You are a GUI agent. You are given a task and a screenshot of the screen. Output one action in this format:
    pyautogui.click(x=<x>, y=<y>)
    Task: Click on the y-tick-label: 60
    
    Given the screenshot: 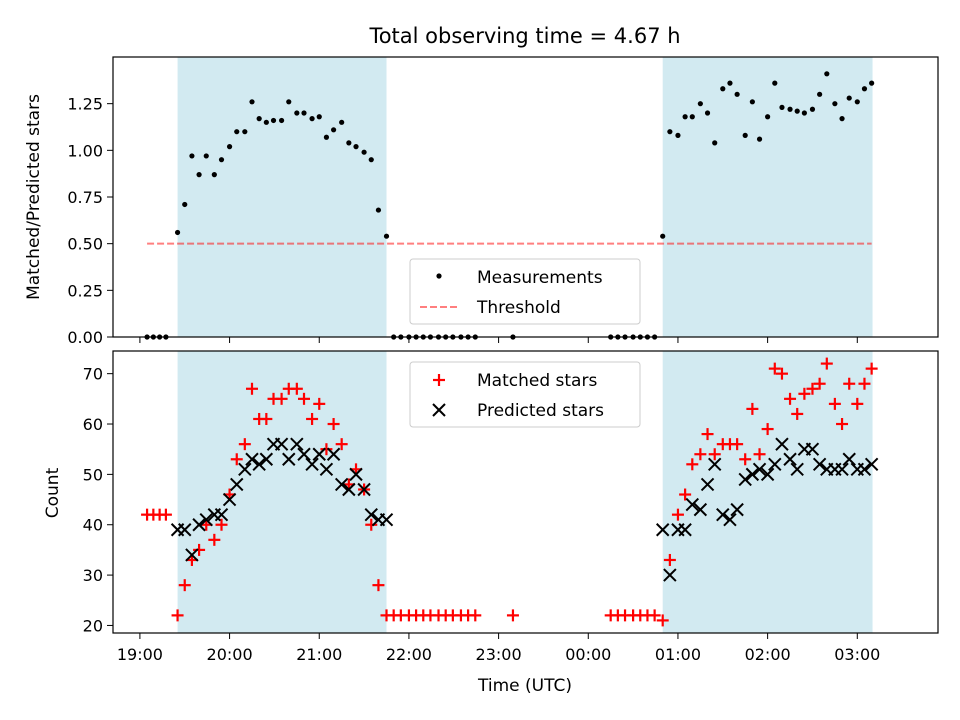 What is the action you would take?
    pyautogui.click(x=93, y=424)
    